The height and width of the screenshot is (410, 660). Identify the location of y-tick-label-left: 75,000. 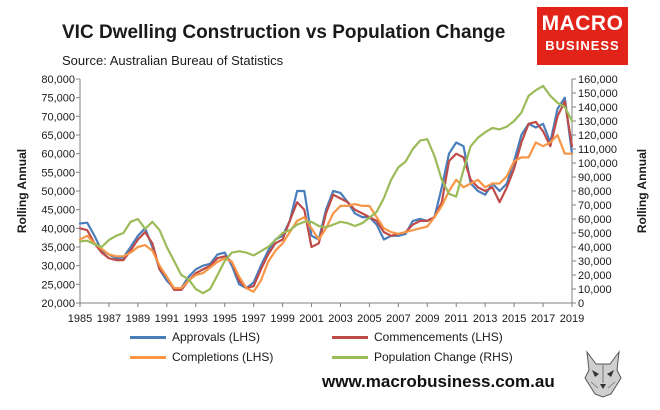
(58, 99).